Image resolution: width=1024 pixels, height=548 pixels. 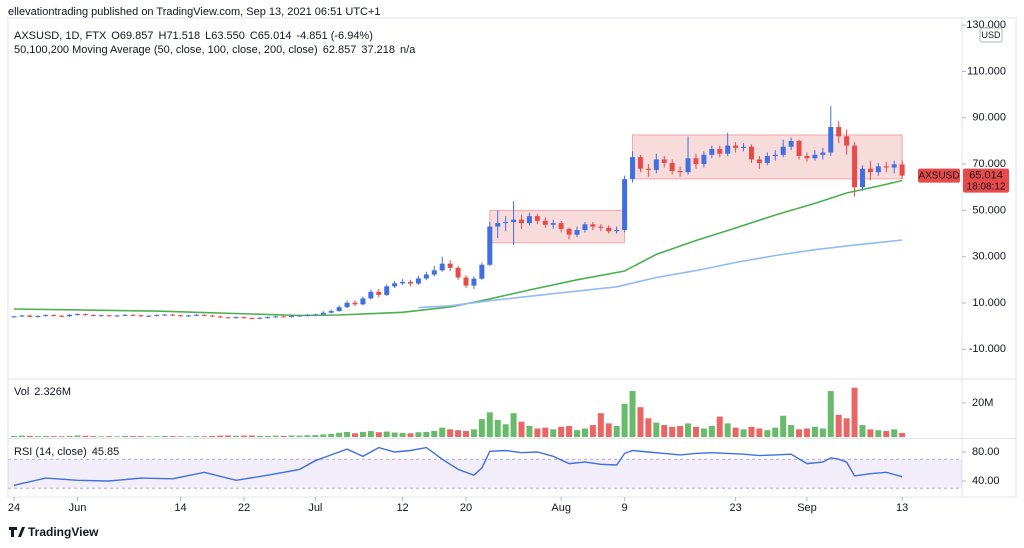 What do you see at coordinates (408, 50) in the screenshot?
I see `indicator-value: n/a` at bounding box center [408, 50].